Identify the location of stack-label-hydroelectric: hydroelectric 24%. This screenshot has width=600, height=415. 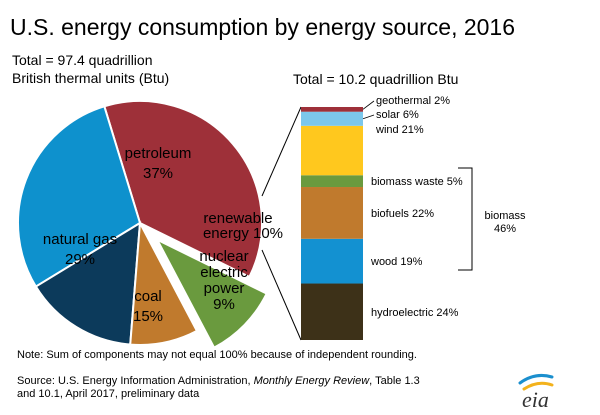
(415, 313).